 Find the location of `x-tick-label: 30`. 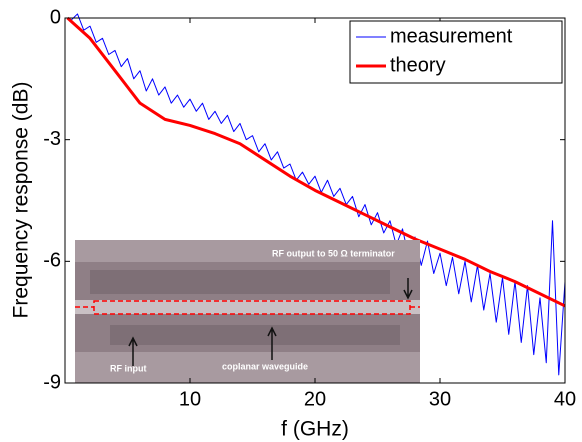

x-tick-label: 30 is located at coordinates (440, 399).